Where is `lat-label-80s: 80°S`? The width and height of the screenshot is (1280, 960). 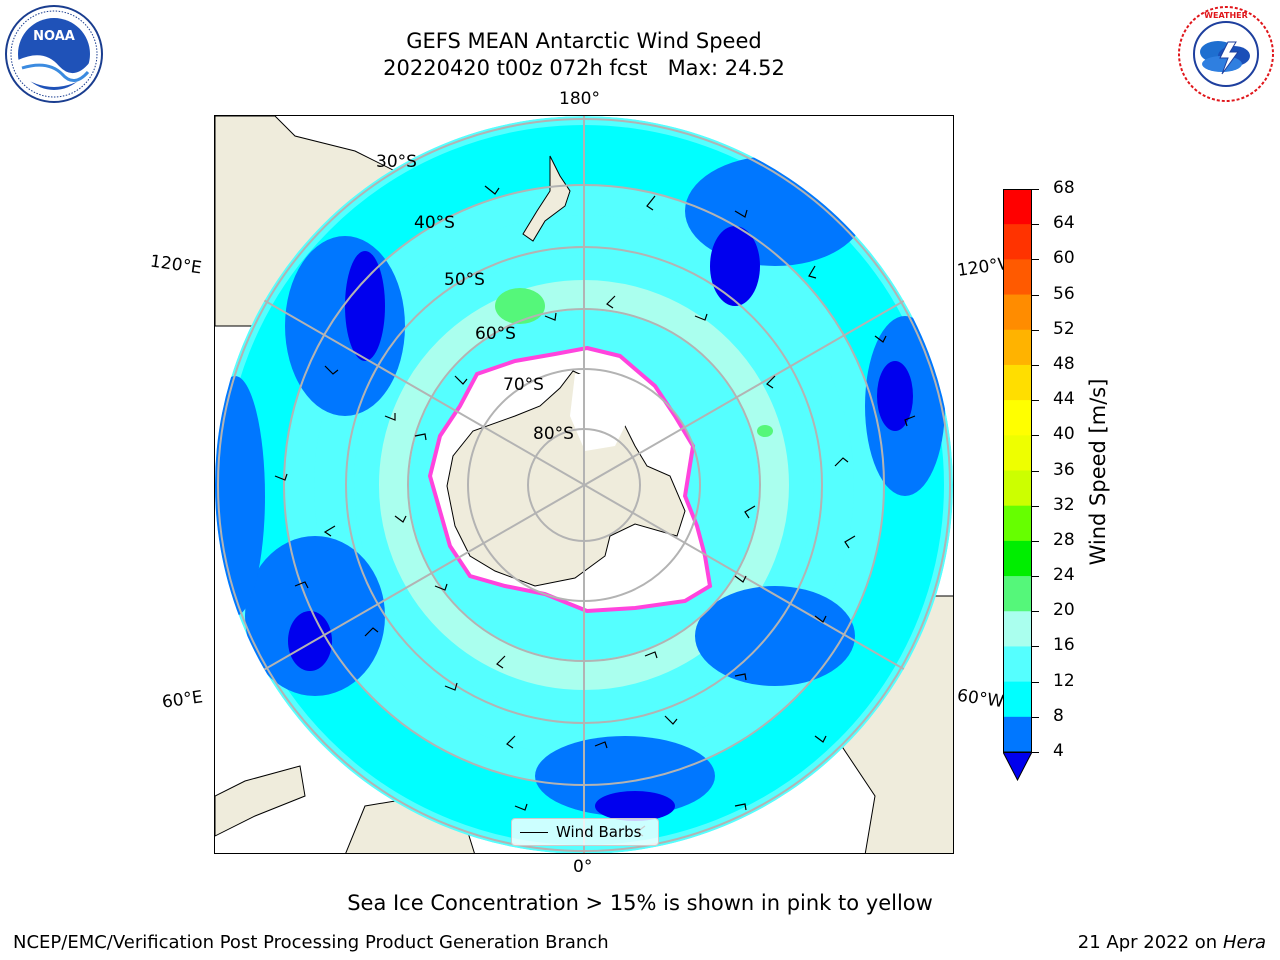
lat-label-80s: 80°S is located at coordinates (553, 434).